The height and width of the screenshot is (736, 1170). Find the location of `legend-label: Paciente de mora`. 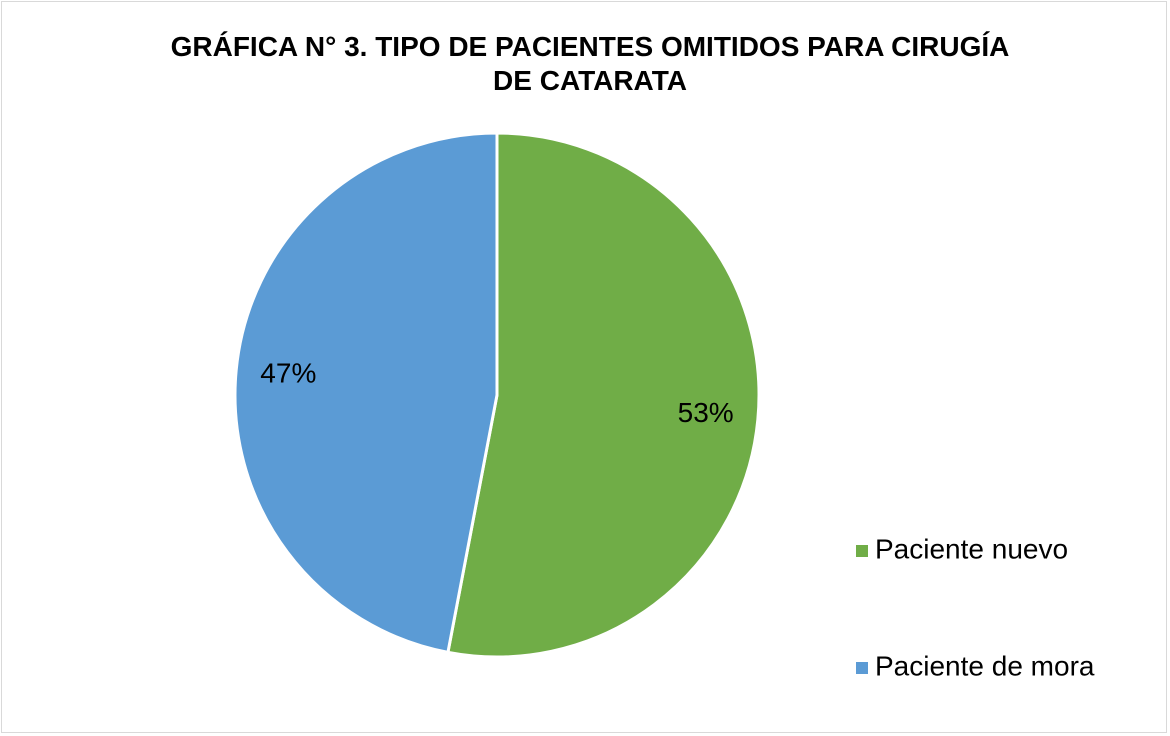

legend-label: Paciente de mora is located at coordinates (985, 665).